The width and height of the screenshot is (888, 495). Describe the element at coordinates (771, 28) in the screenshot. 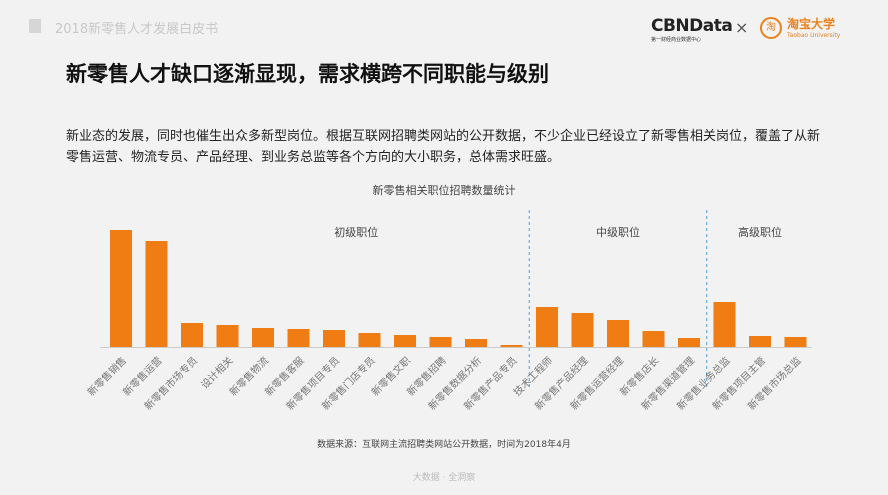

I see `taobao-logo-icon: 淘` at that location.